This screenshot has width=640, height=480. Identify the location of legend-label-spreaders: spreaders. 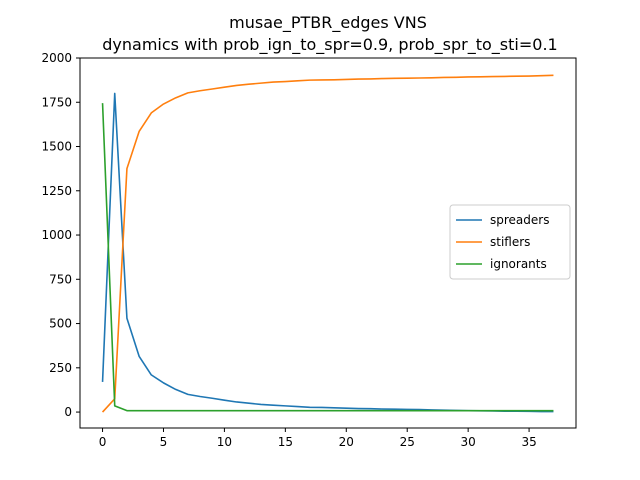
(519, 220).